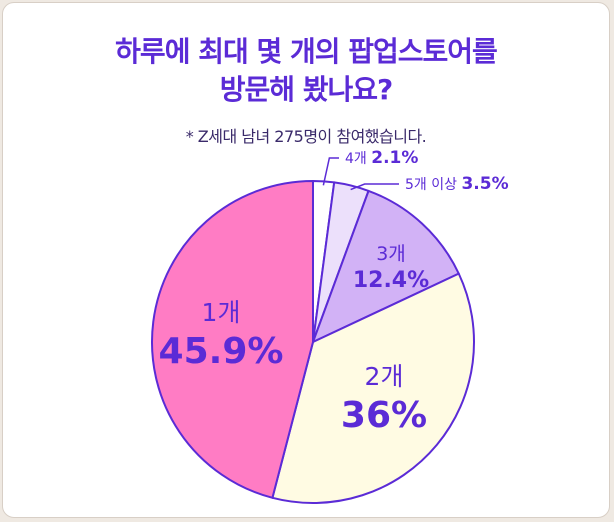 This screenshot has height=522, width=614. What do you see at coordinates (394, 158) in the screenshot?
I see `slice-value-1: 2.1%` at bounding box center [394, 158].